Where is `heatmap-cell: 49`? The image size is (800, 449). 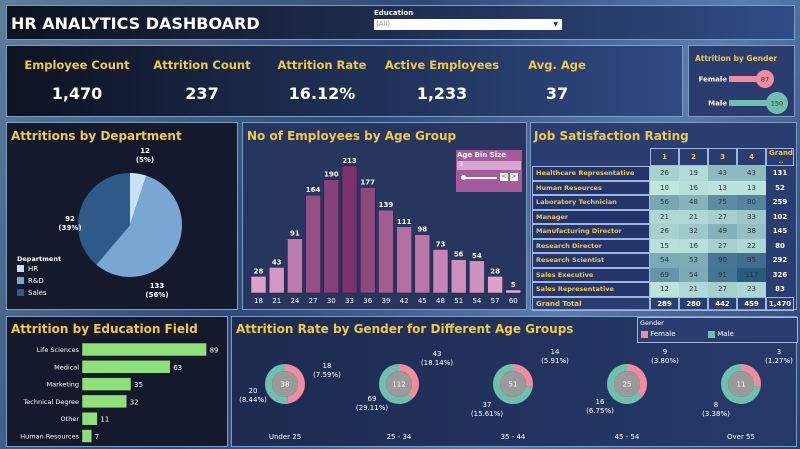
heatmap-cell: 49 is located at coordinates (722, 231).